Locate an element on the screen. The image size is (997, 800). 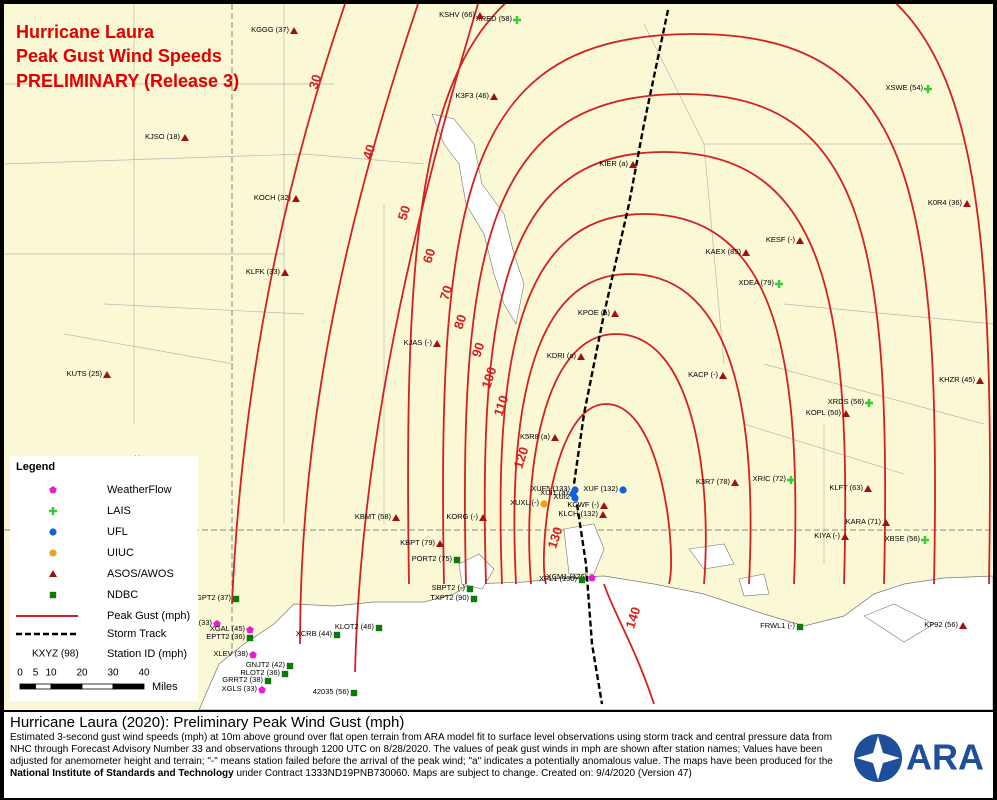
station-label: XGAL (45) is located at coordinates (228, 628).